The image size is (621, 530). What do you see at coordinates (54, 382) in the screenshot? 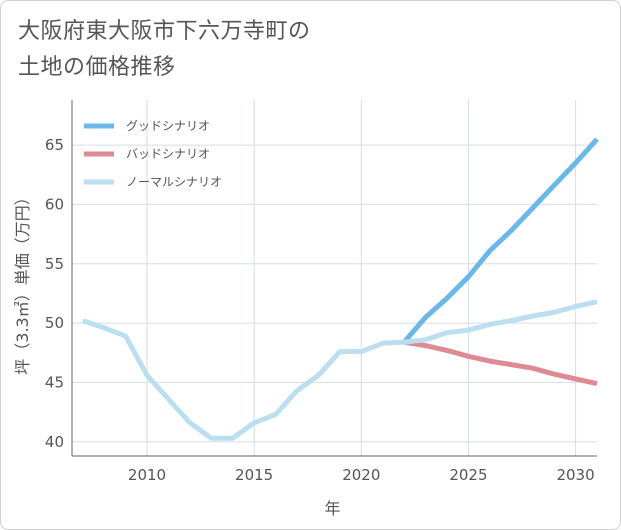
I see `y-tick-label: 45` at bounding box center [54, 382].